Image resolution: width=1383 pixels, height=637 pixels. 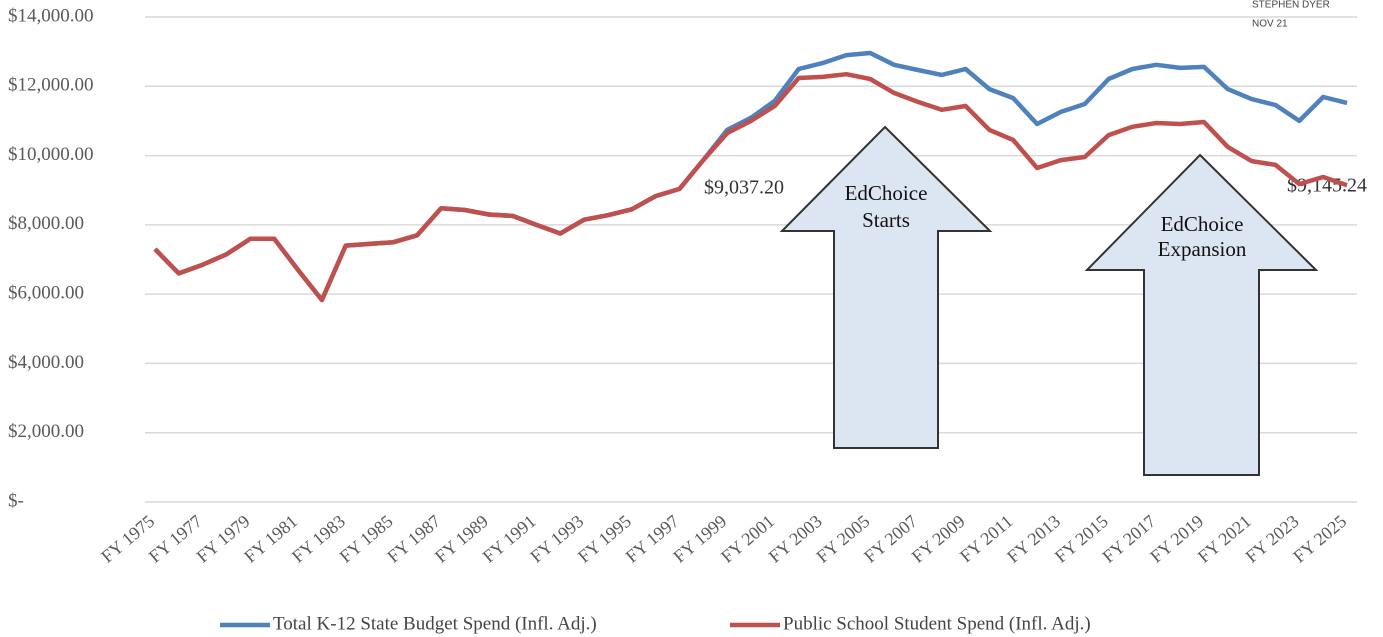 What do you see at coordinates (1033, 539) in the screenshot?
I see `x-tick-label: FY 2013` at bounding box center [1033, 539].